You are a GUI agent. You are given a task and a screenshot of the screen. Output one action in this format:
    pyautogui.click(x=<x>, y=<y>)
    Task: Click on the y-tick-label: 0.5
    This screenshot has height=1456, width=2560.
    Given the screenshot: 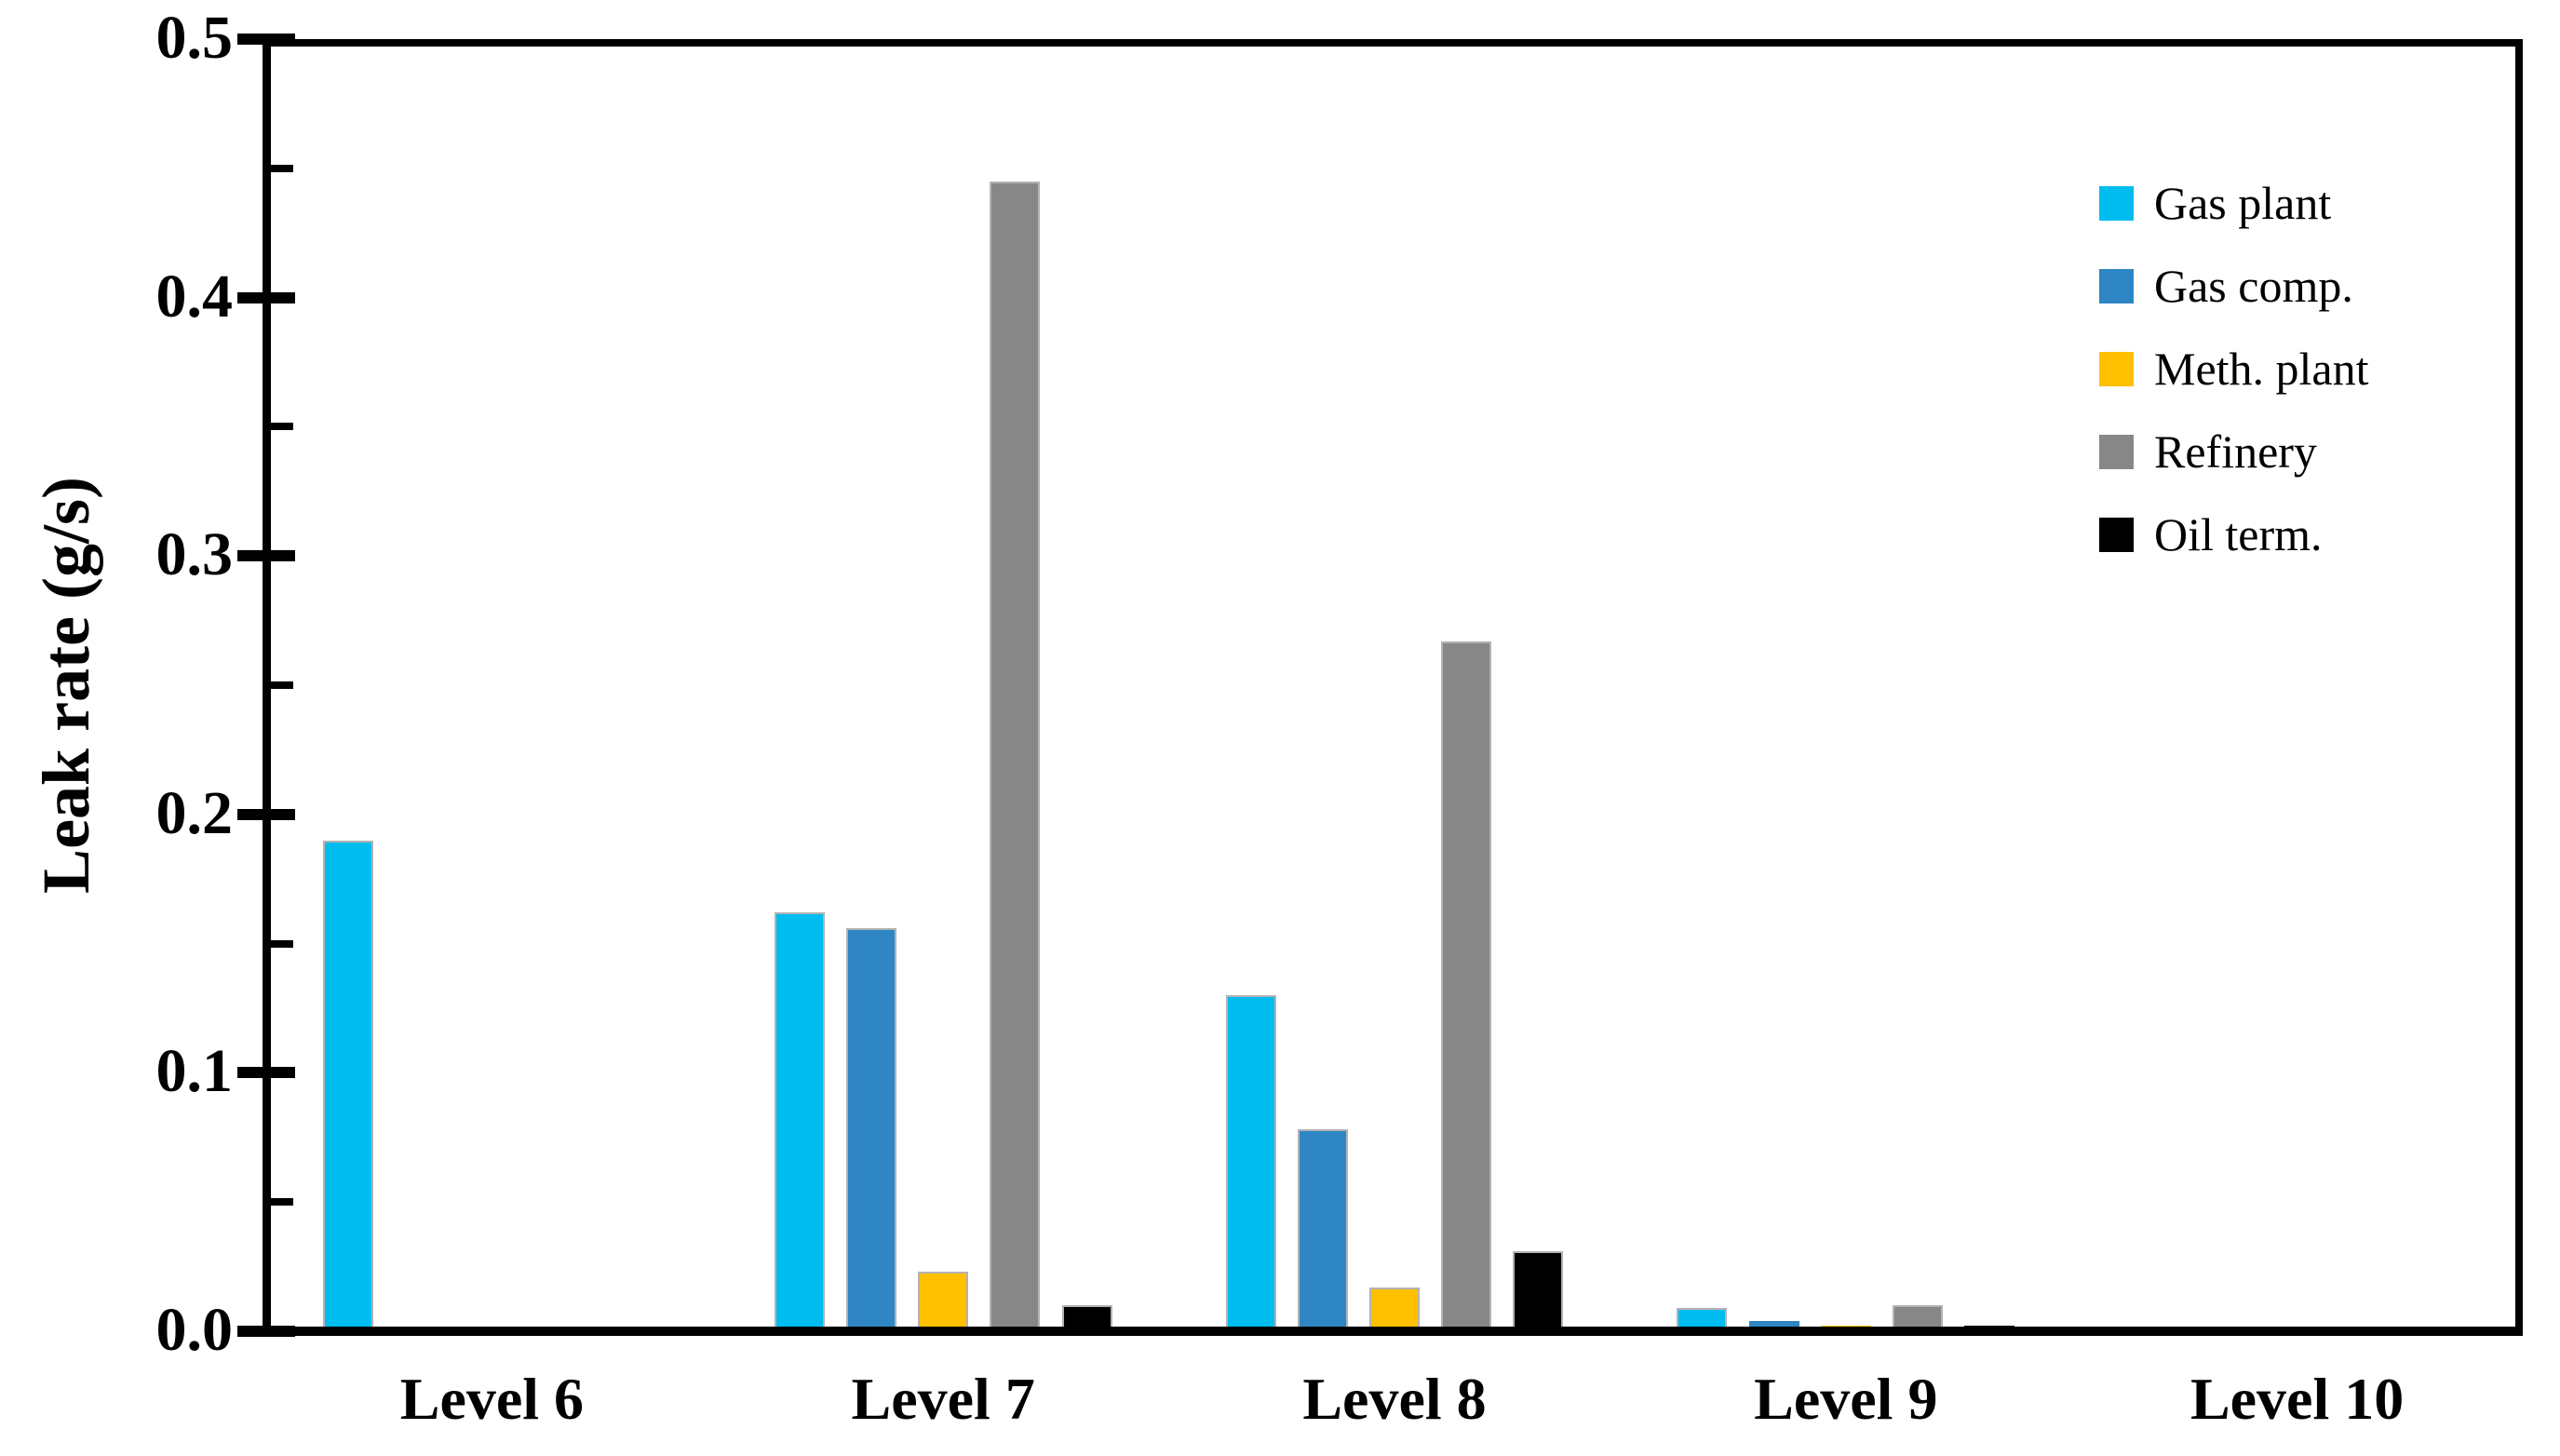 What is the action you would take?
    pyautogui.click(x=194, y=38)
    